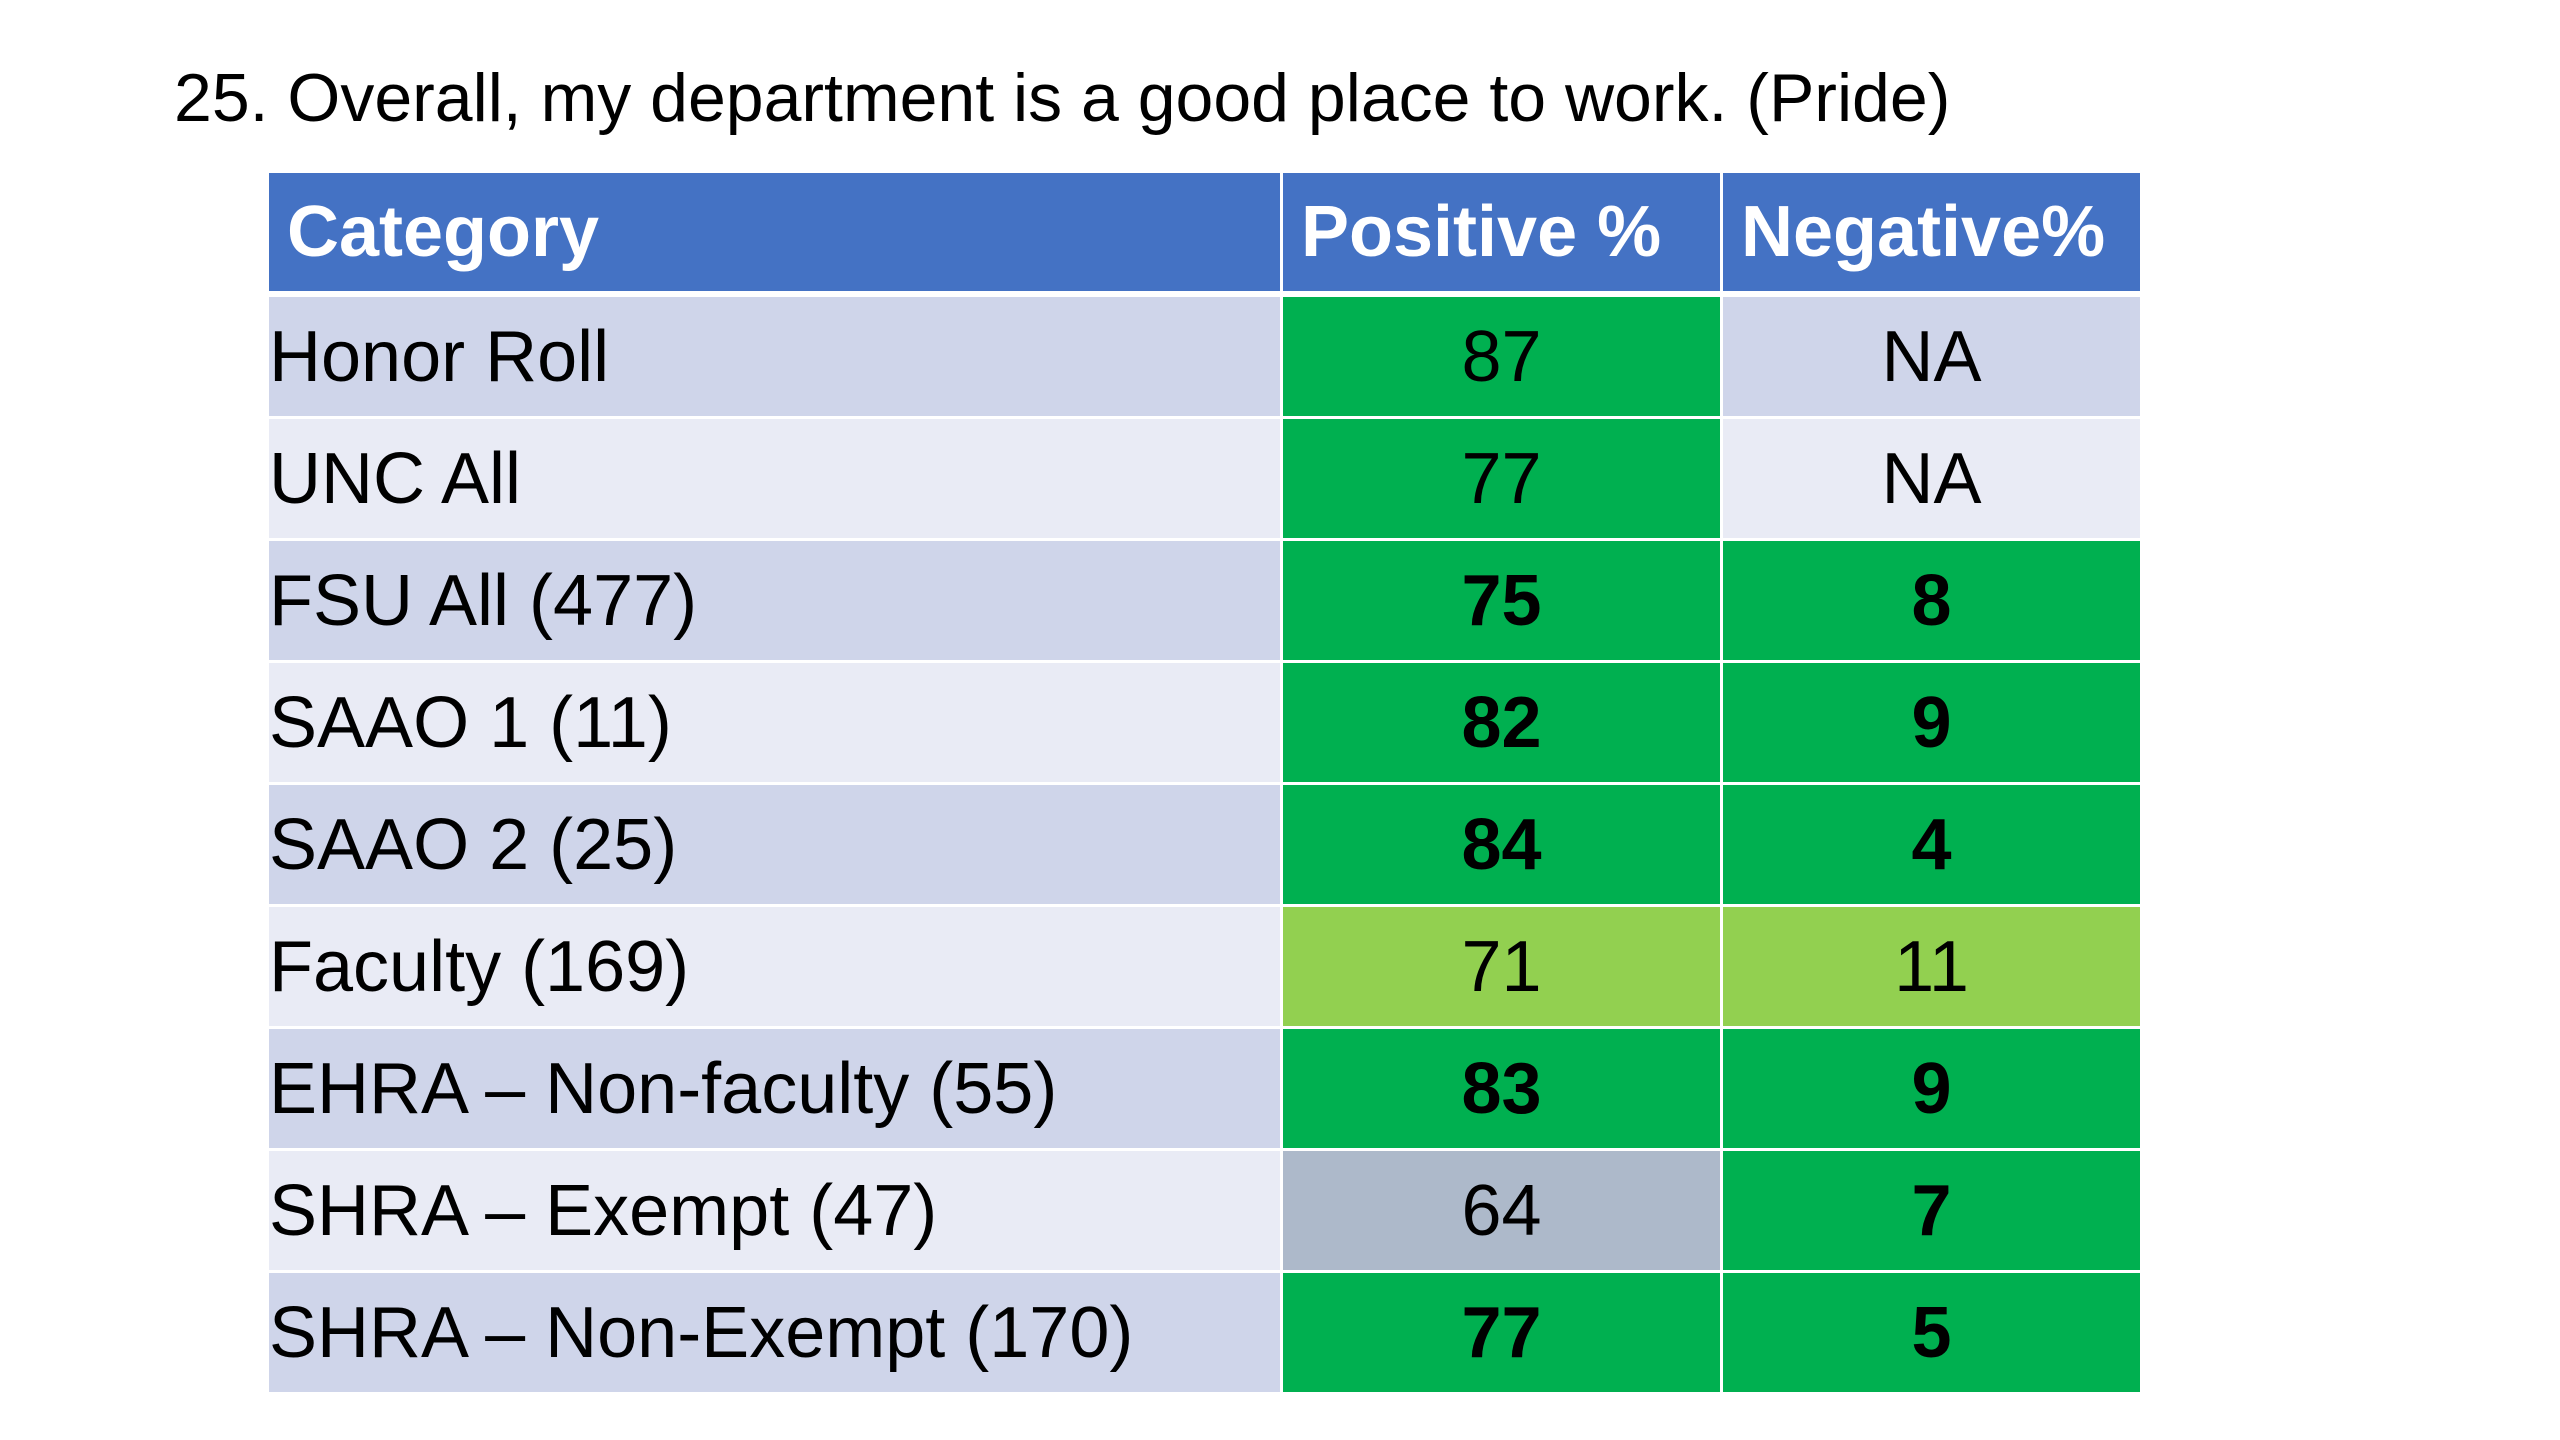 This screenshot has width=2560, height=1440. What do you see at coordinates (774, 233) in the screenshot?
I see `header-category: Category` at bounding box center [774, 233].